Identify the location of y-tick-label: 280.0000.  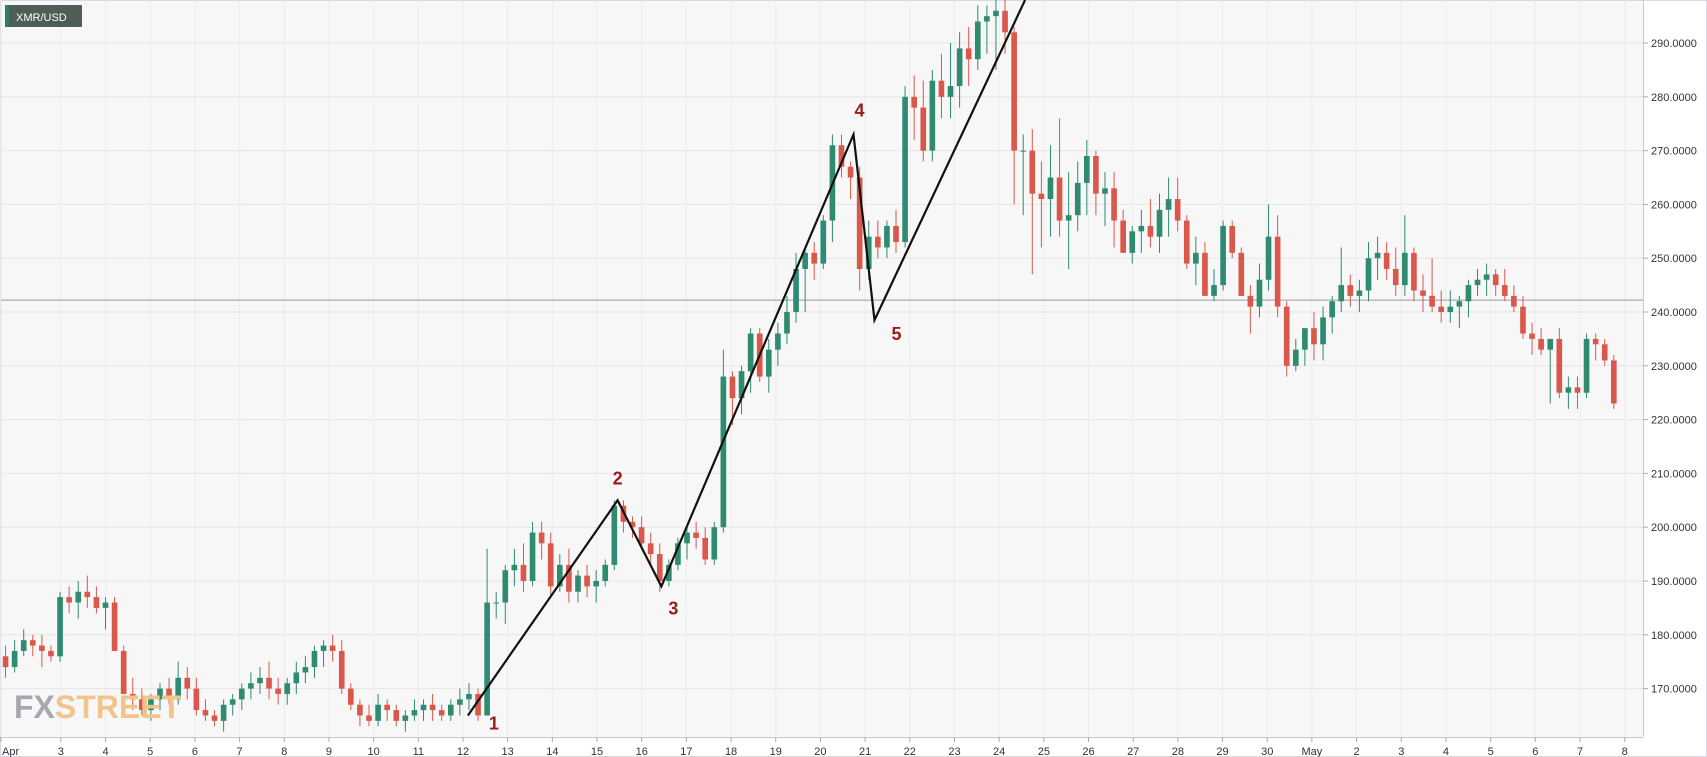
(1674, 98).